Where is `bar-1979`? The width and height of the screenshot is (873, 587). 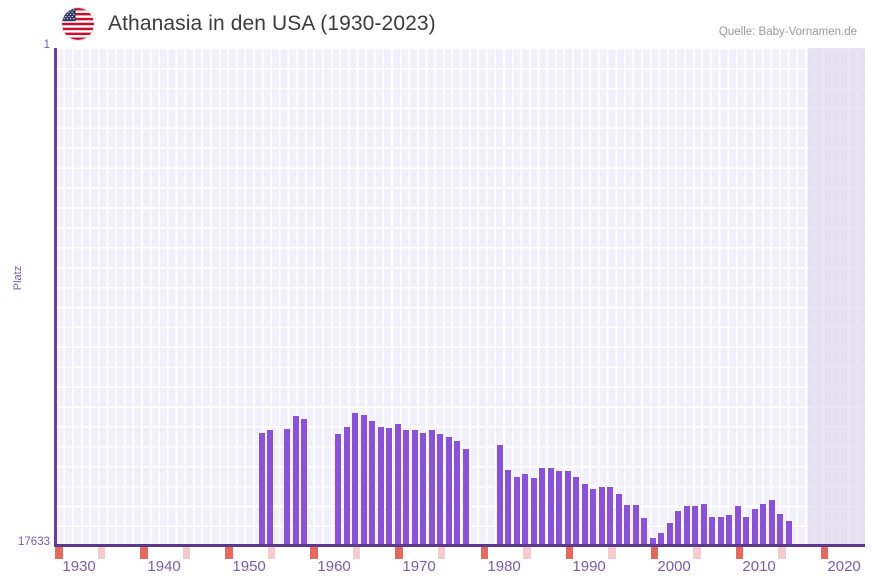
bar-1979 is located at coordinates (414, 487).